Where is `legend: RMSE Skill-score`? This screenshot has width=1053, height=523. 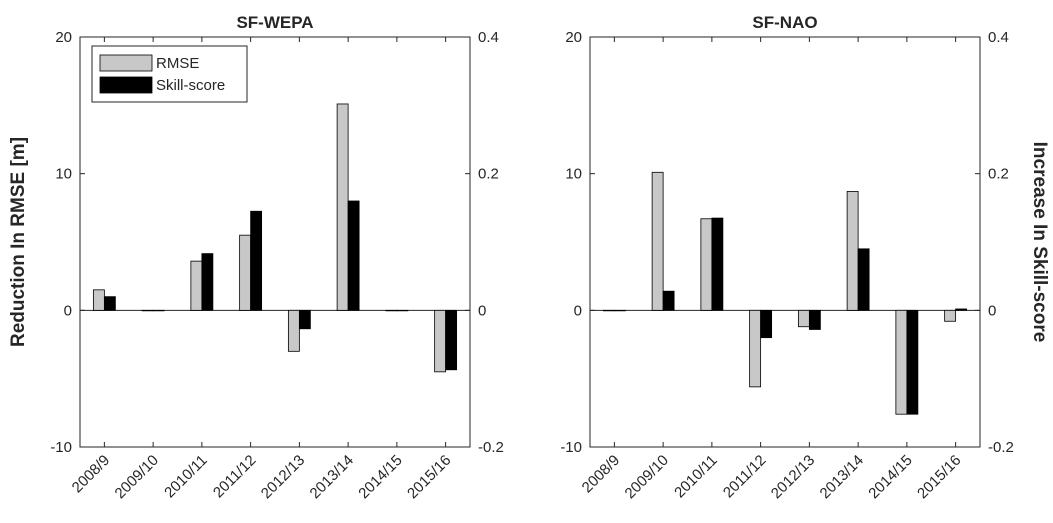
legend: RMSE Skill-score is located at coordinates (169, 74).